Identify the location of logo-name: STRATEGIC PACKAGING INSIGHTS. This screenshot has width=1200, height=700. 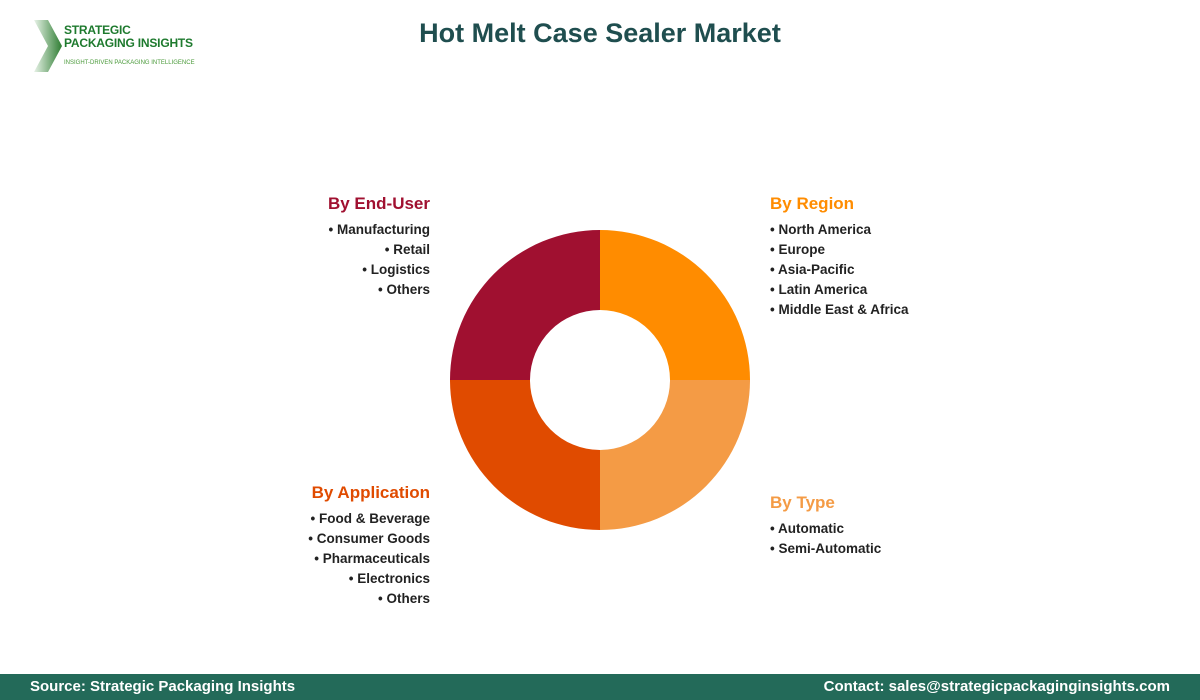
(128, 36).